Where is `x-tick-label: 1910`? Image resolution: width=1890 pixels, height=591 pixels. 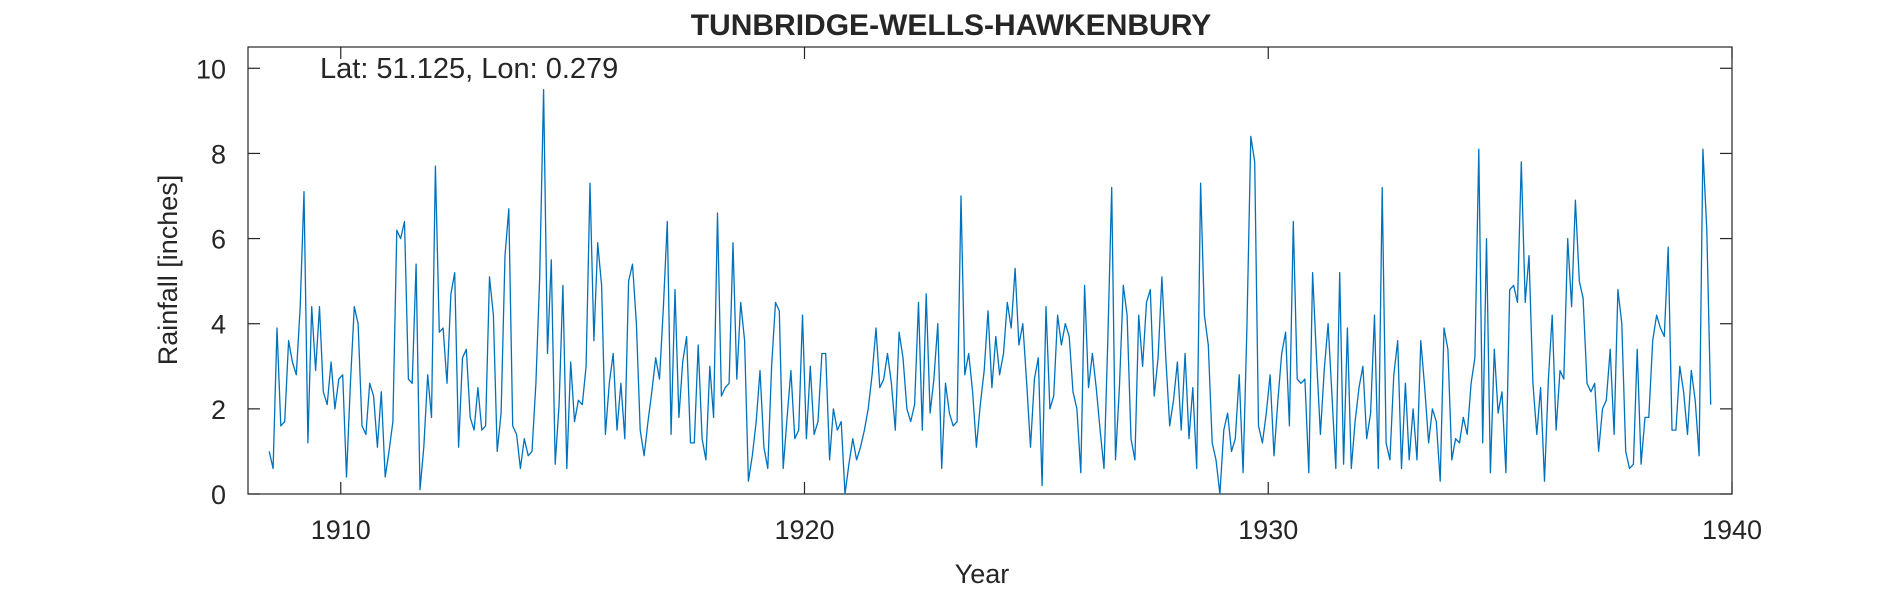
x-tick-label: 1910 is located at coordinates (341, 530).